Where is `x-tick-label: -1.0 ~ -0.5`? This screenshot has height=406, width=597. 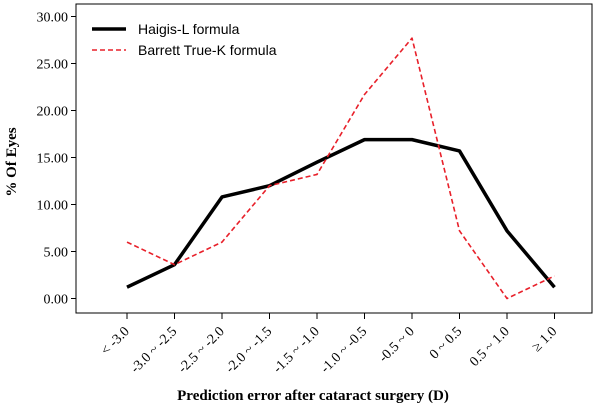
x-tick-label: -1.0 ~ -0.5 is located at coordinates (344, 350).